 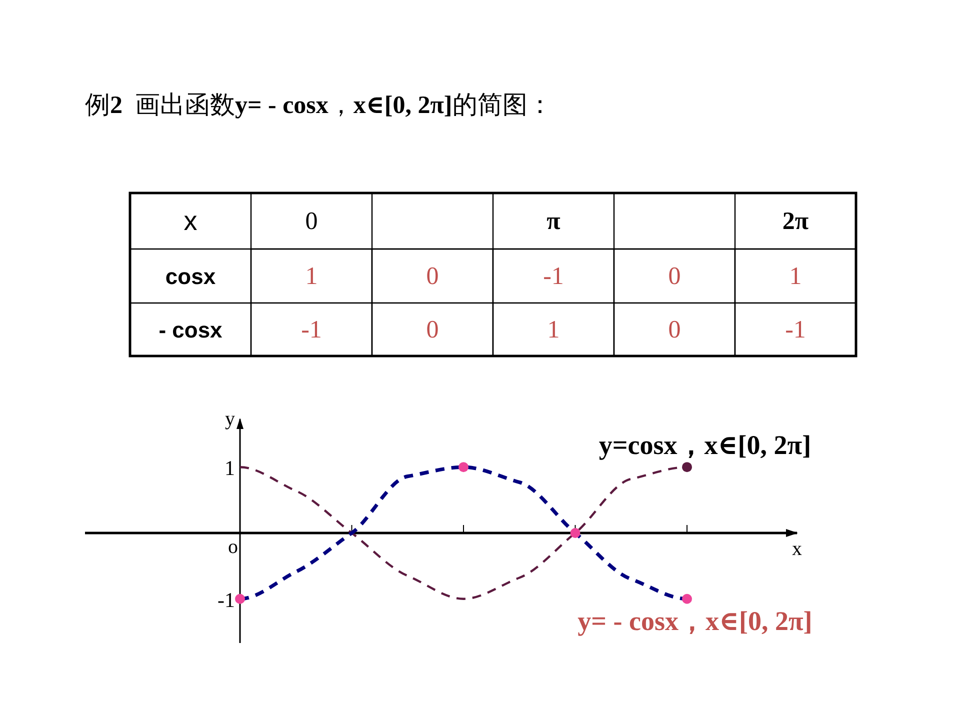 What do you see at coordinates (311, 221) in the screenshot?
I see `column-label: 0` at bounding box center [311, 221].